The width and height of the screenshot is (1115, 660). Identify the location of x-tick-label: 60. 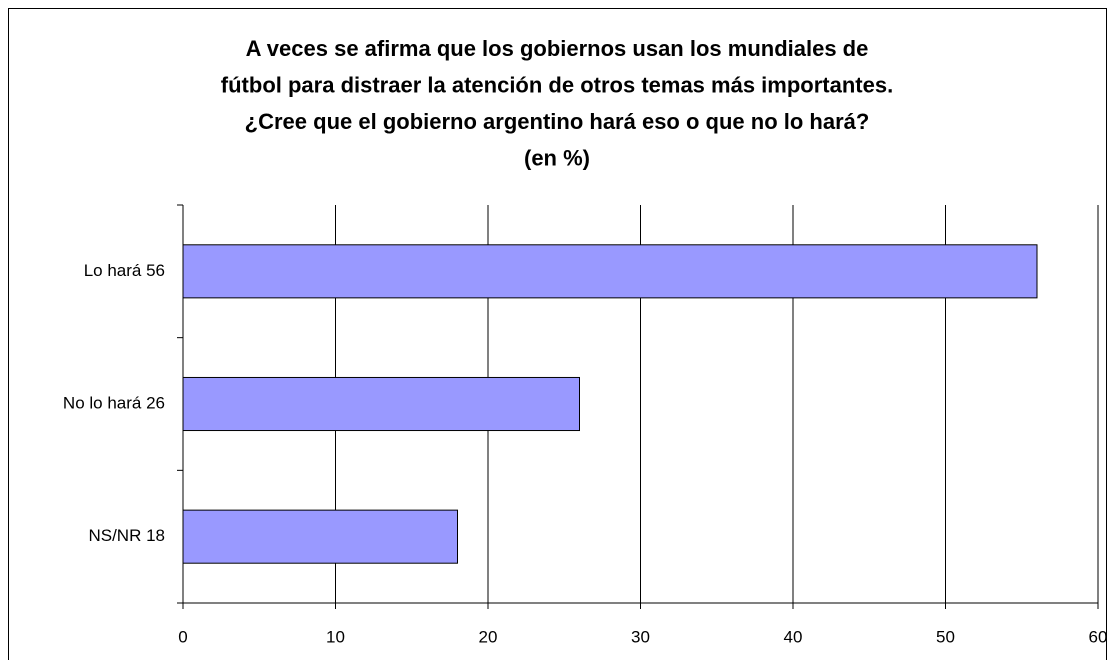
(1098, 636).